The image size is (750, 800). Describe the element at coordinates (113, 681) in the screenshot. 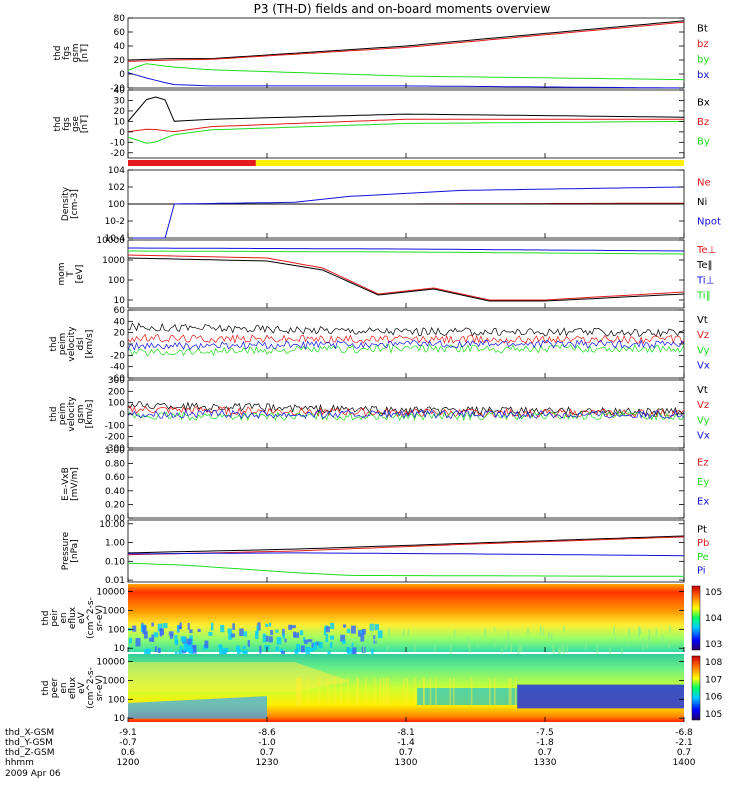

I see `y-tick-label: 1000` at that location.